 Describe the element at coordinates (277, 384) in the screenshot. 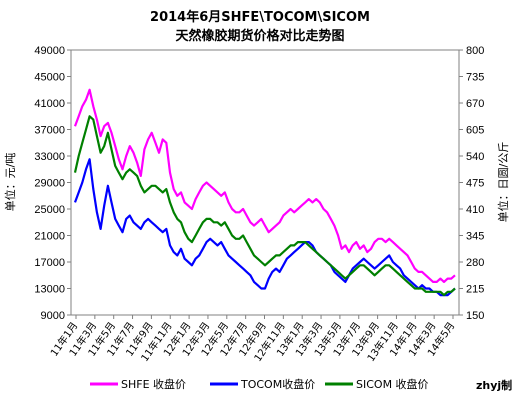

I see `legend-label-1: TOCOM收盘价` at that location.